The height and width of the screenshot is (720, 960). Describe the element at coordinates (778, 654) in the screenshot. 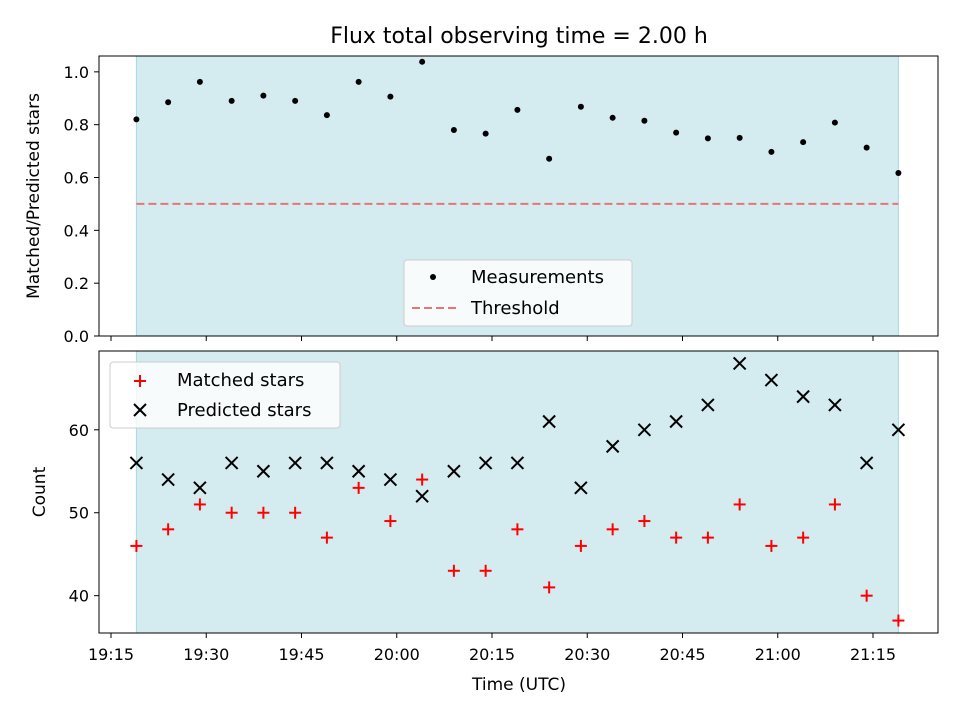

I see `x-tick-label: 21:00` at that location.